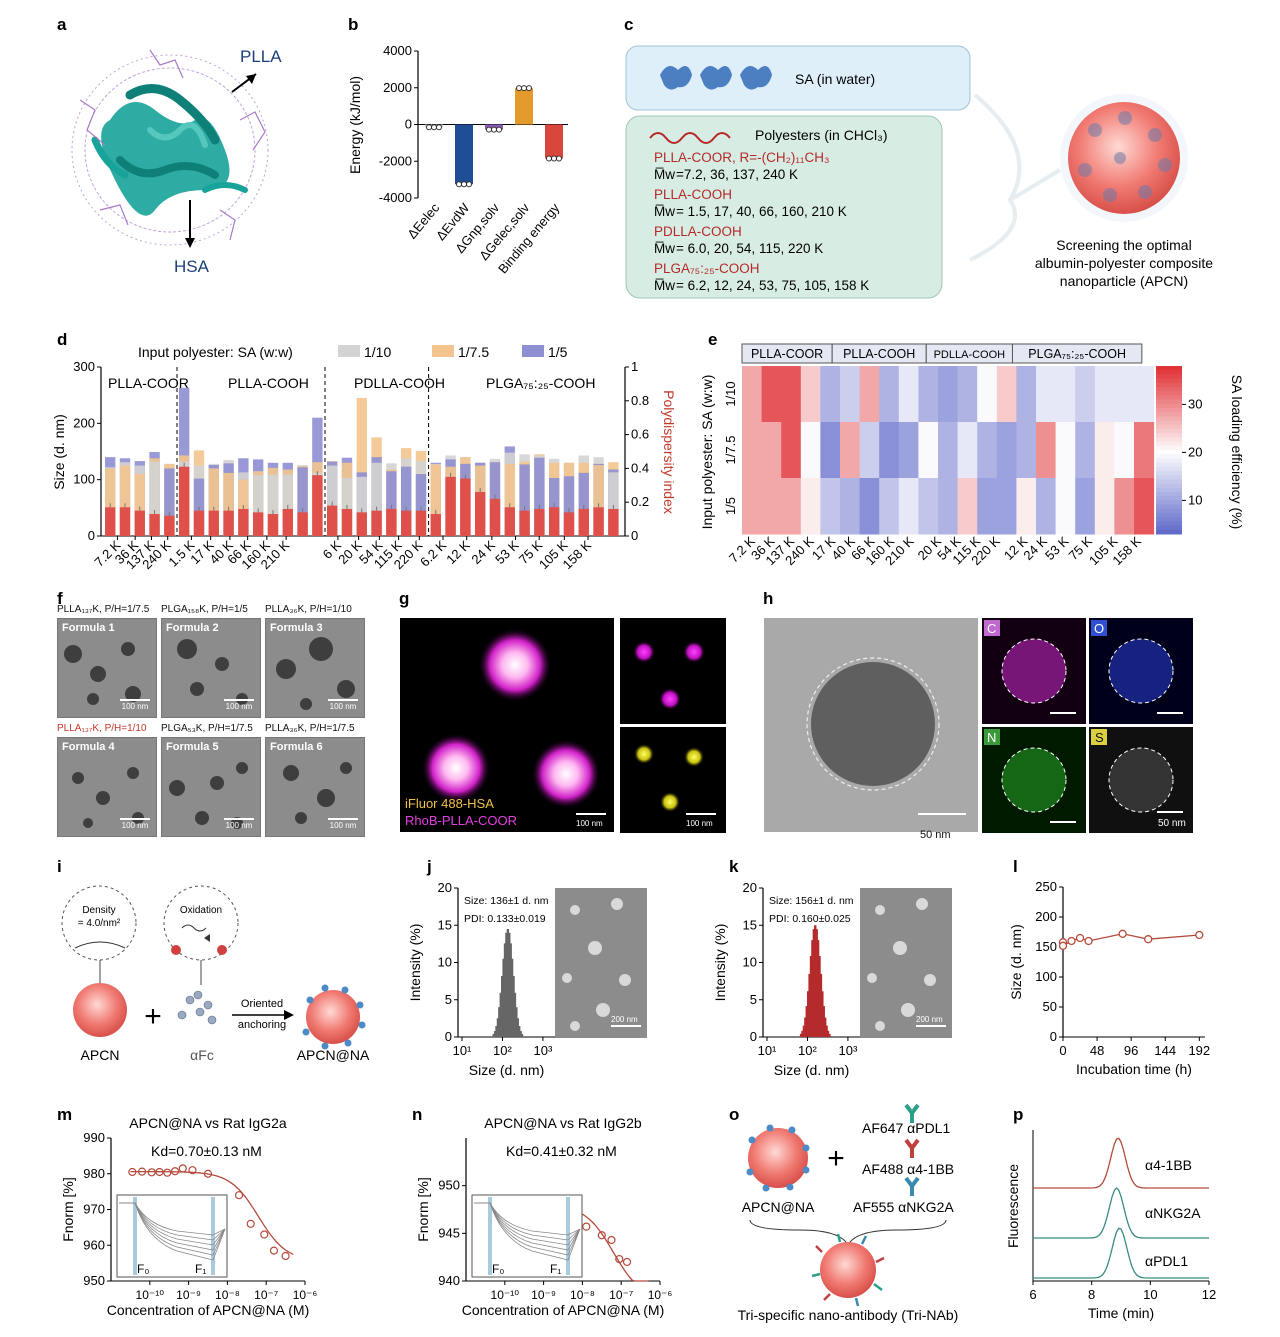  I want to click on anchoring-label-1: Oriented, so click(262, 1004).